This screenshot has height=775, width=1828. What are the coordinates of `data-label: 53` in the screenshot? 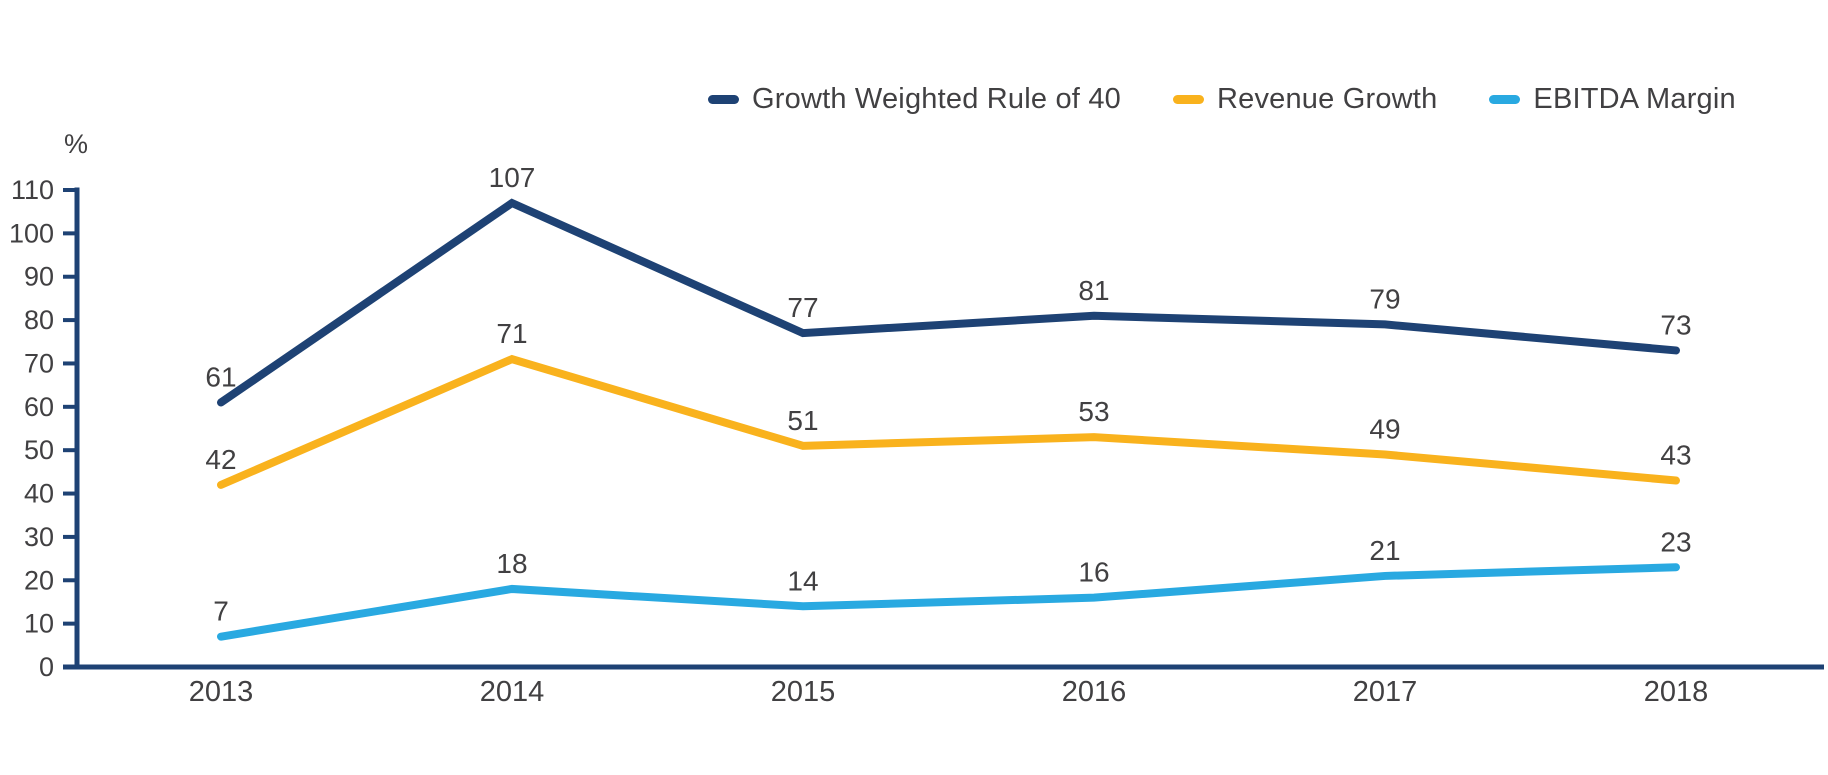 It's located at (1093, 411).